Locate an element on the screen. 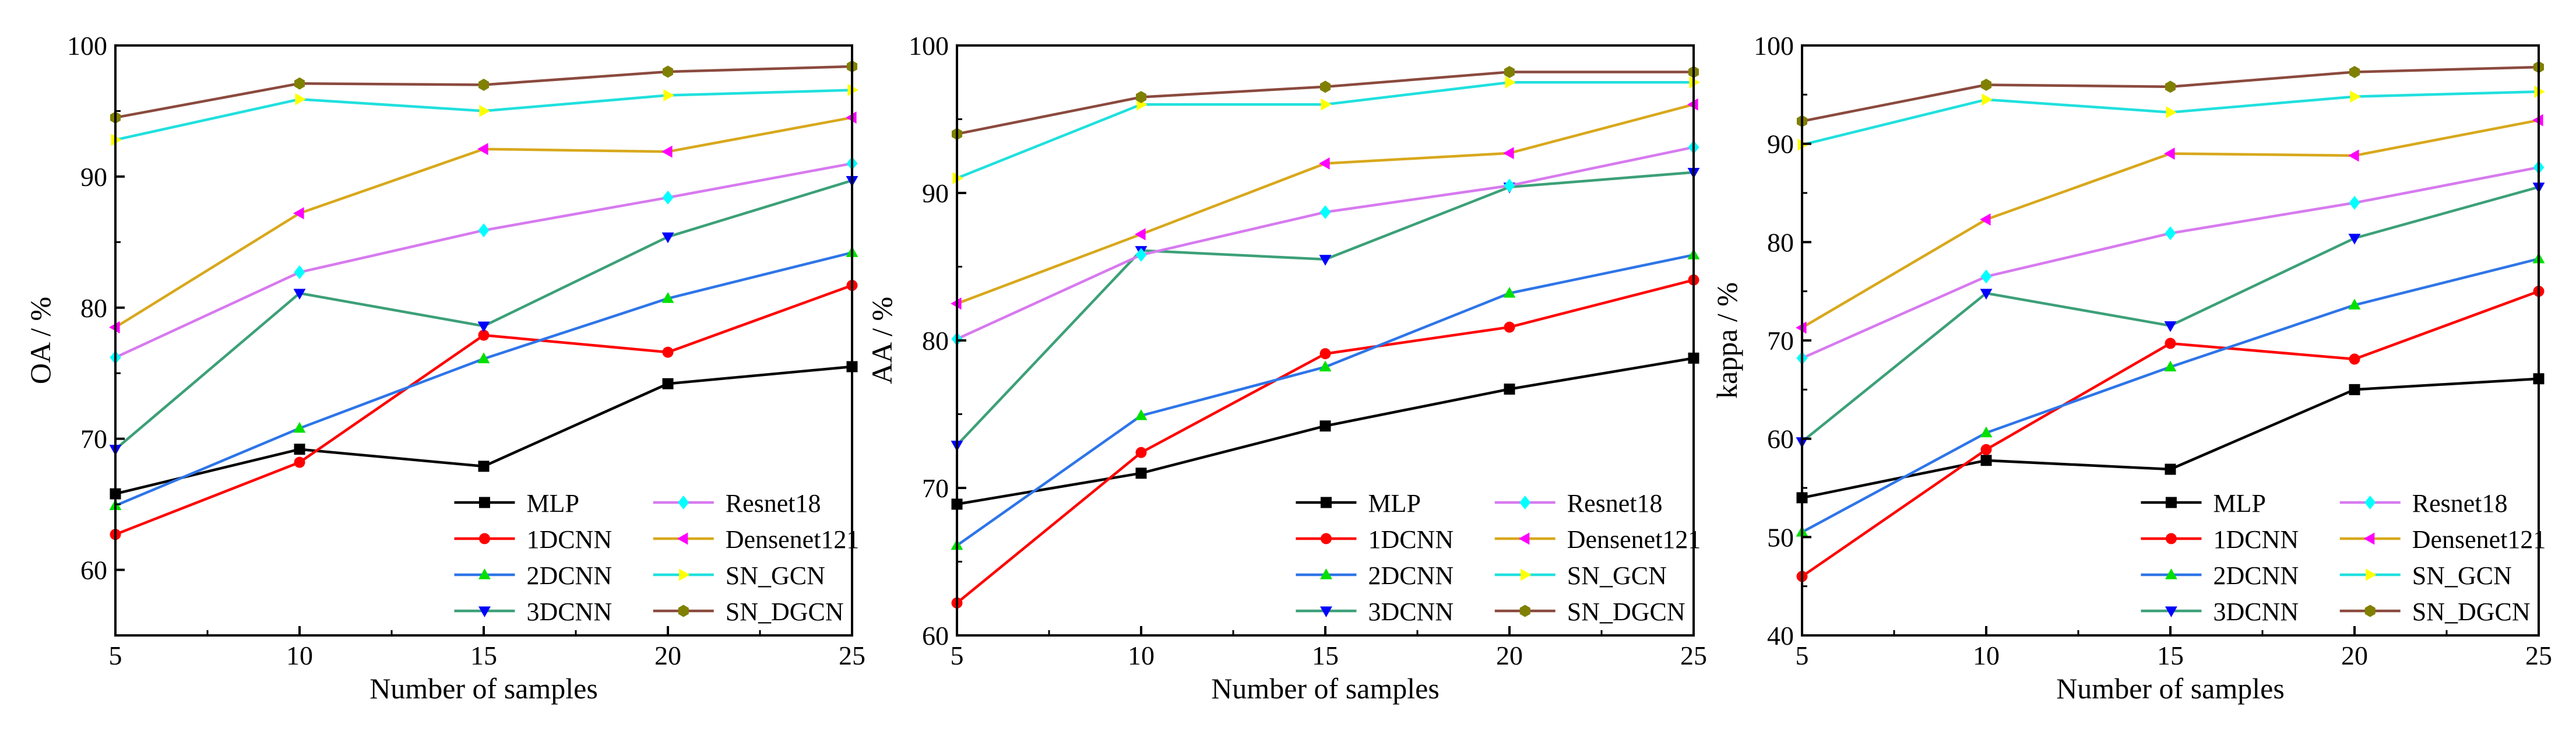 The image size is (2576, 738). series-densenet121 is located at coordinates (2169, 224).